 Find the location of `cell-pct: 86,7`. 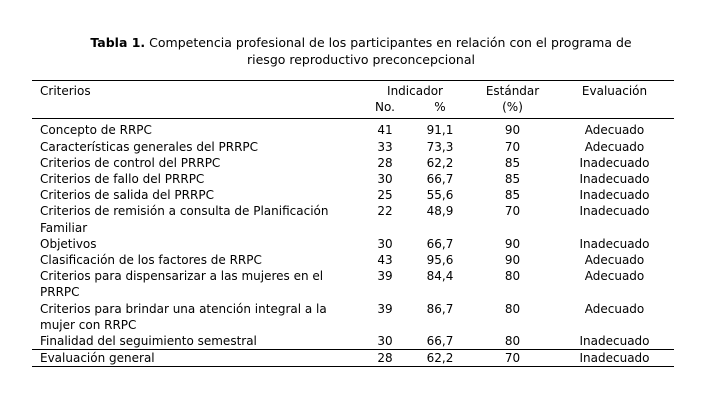

cell-pct: 86,7 is located at coordinates (440, 308).